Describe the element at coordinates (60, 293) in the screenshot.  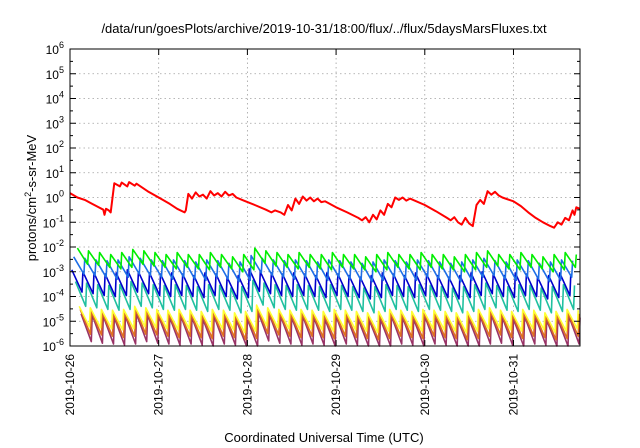
I see `y-tick-label-exponent: -4` at that location.